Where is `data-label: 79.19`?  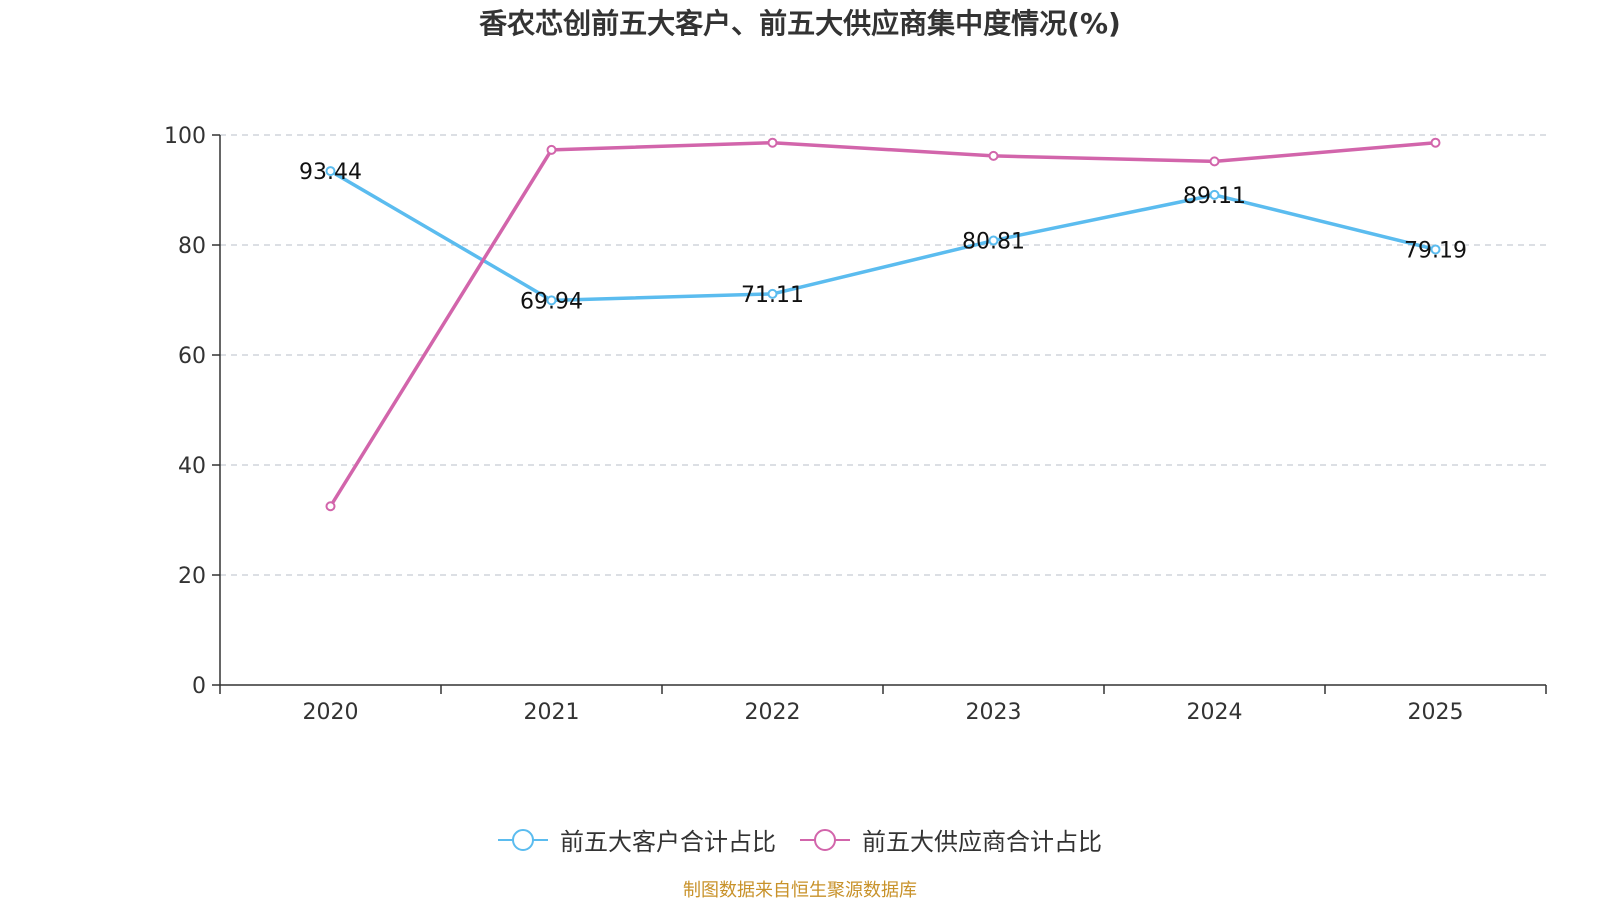 data-label: 79.19 is located at coordinates (1435, 250).